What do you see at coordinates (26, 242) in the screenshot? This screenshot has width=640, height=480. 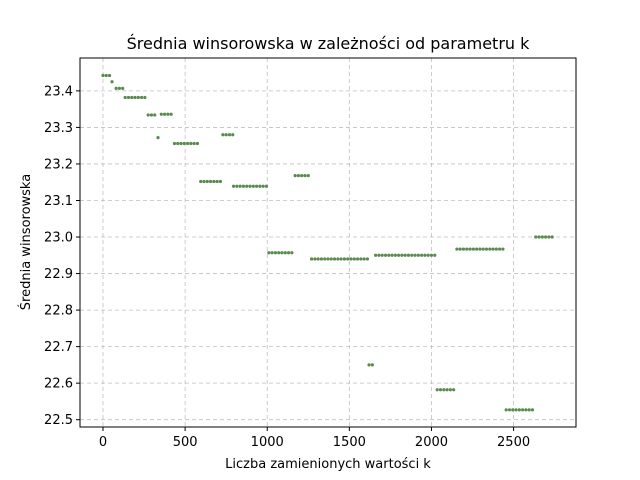 I see `y-axis-label: Średnia winsorowska` at bounding box center [26, 242].